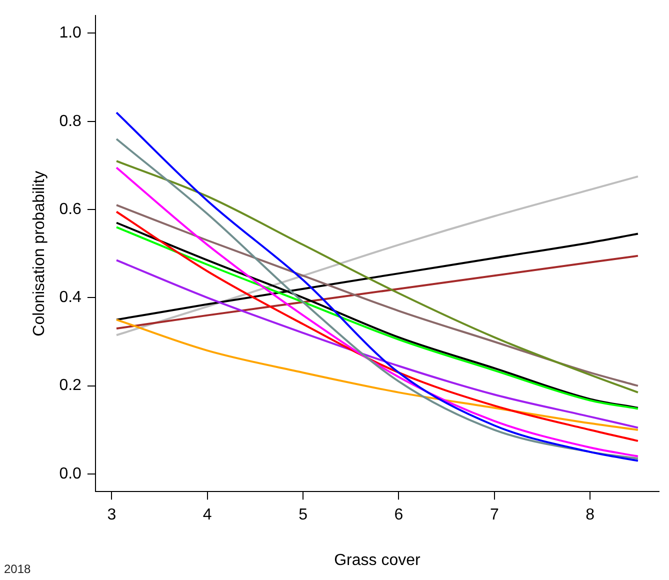 This screenshot has height=580, width=669. I want to click on line-series, so click(377, 292).